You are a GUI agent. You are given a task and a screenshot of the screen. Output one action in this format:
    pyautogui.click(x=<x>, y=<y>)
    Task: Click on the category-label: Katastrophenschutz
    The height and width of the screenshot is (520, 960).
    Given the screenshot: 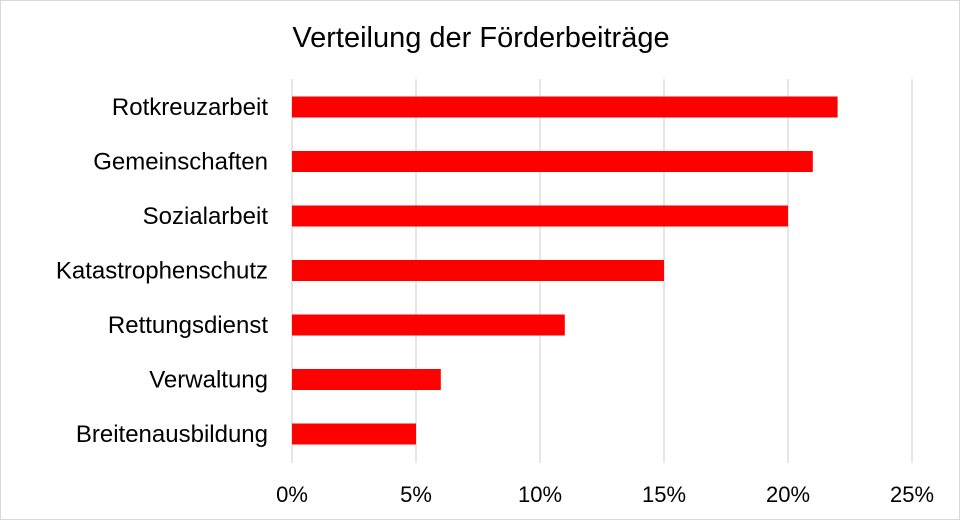 What is the action you would take?
    pyautogui.click(x=162, y=271)
    